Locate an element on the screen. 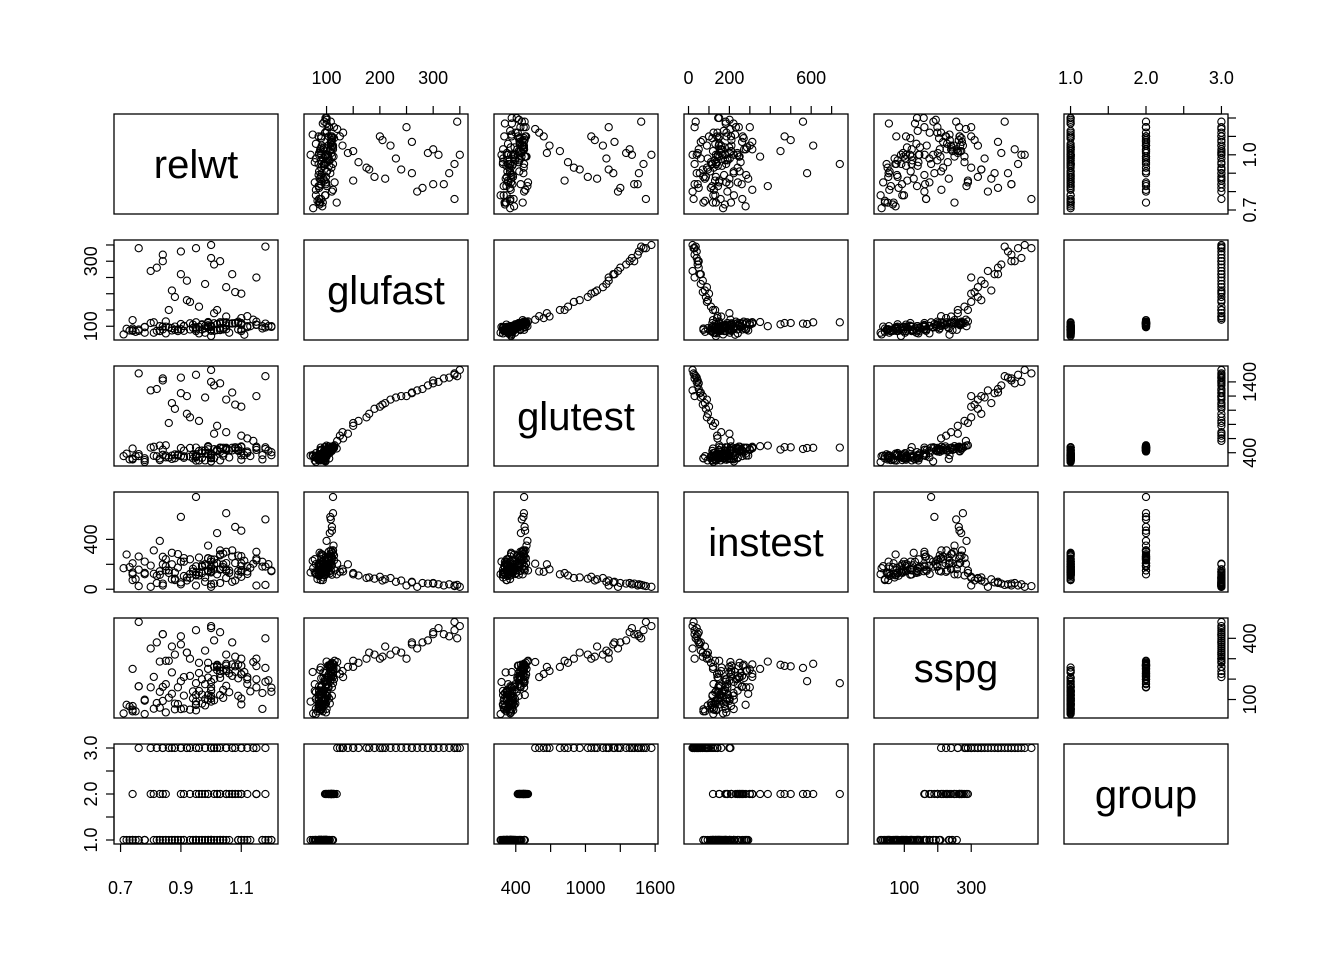  panel-group-label: group is located at coordinates (1146, 794).